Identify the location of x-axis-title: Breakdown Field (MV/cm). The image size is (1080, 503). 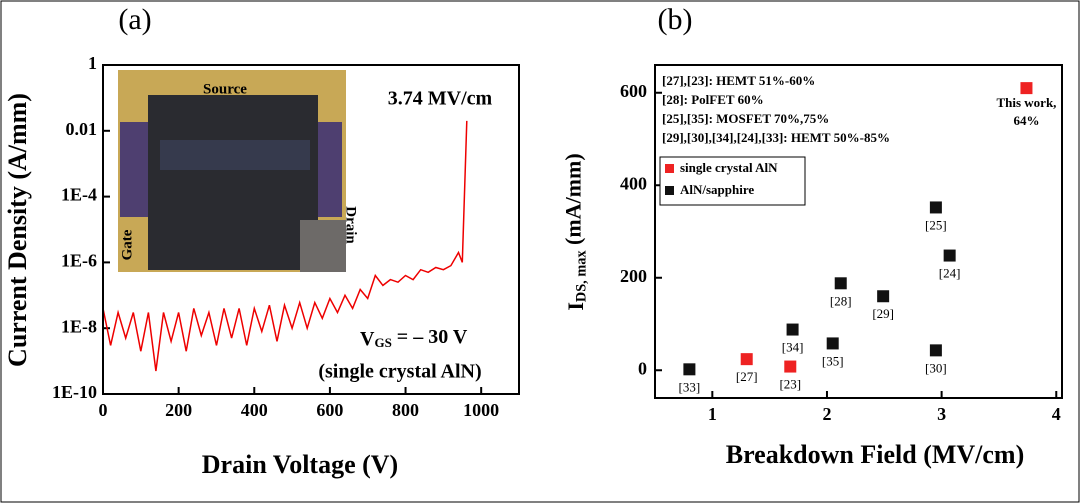
(875, 454).